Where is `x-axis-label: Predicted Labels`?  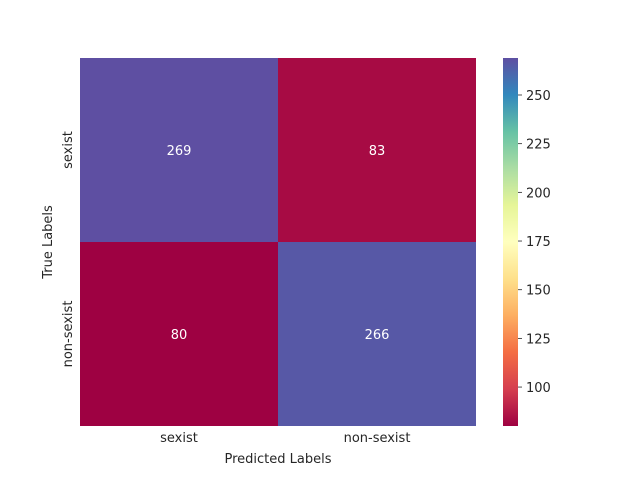 x-axis-label: Predicted Labels is located at coordinates (277, 459).